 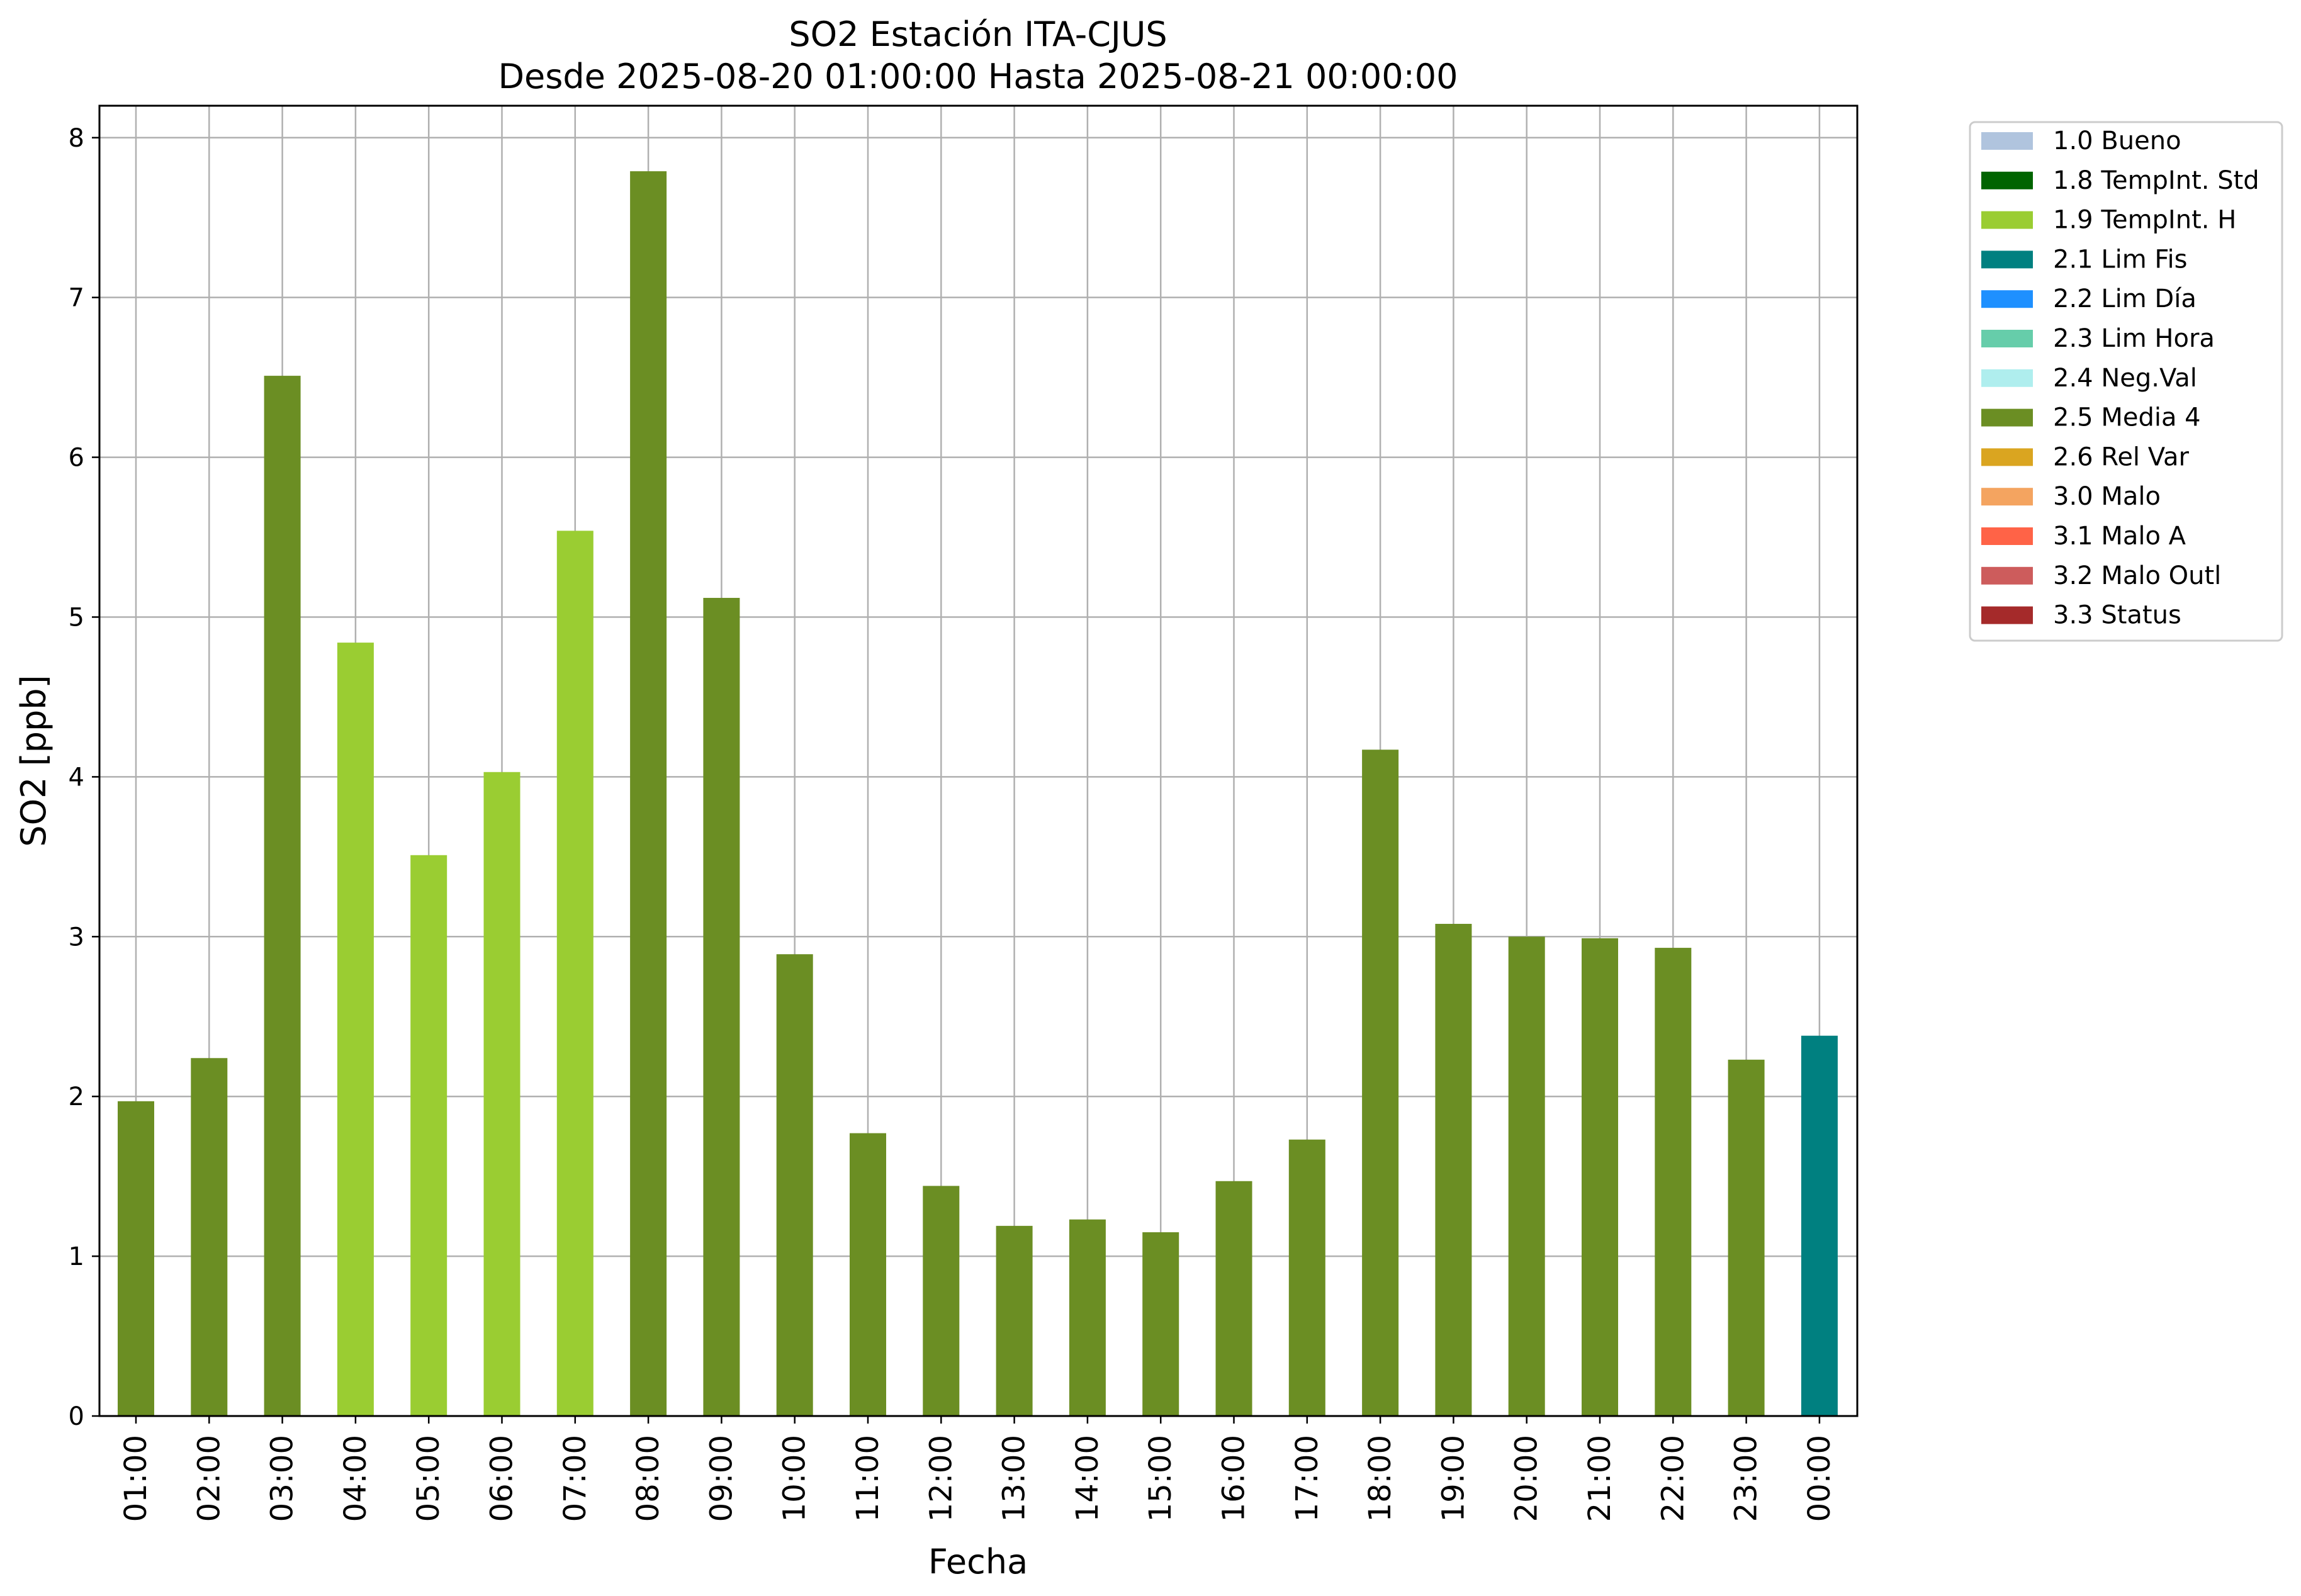 I want to click on x-axis-label: Fecha, so click(x=978, y=1562).